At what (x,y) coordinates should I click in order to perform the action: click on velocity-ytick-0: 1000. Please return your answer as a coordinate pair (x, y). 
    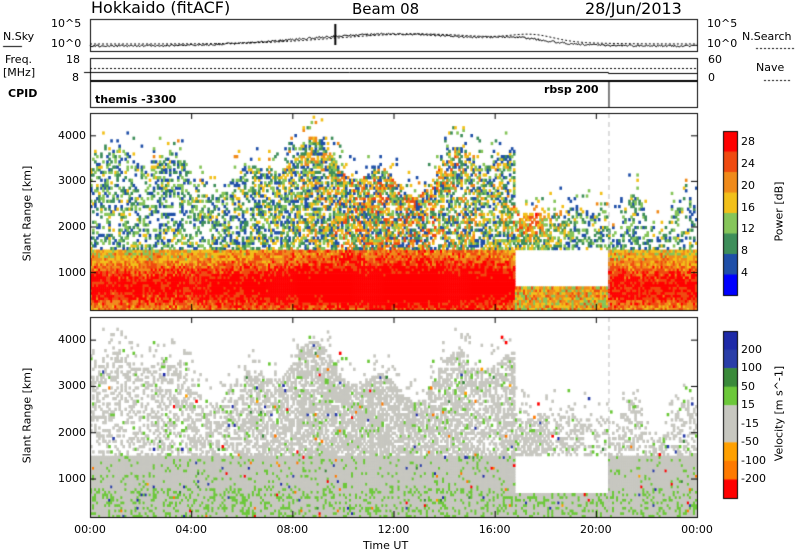
    Looking at the image, I should click on (72, 479).